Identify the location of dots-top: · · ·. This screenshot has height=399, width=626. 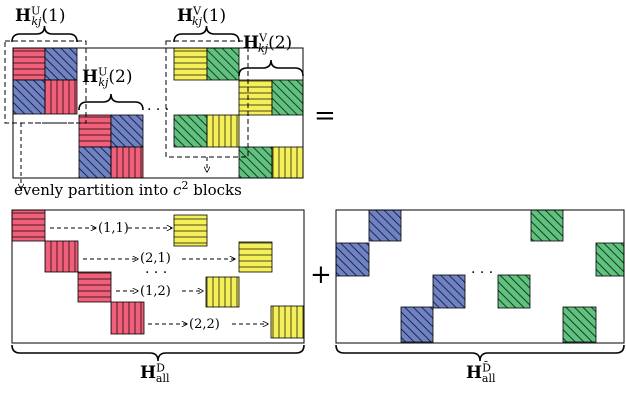
(158, 110).